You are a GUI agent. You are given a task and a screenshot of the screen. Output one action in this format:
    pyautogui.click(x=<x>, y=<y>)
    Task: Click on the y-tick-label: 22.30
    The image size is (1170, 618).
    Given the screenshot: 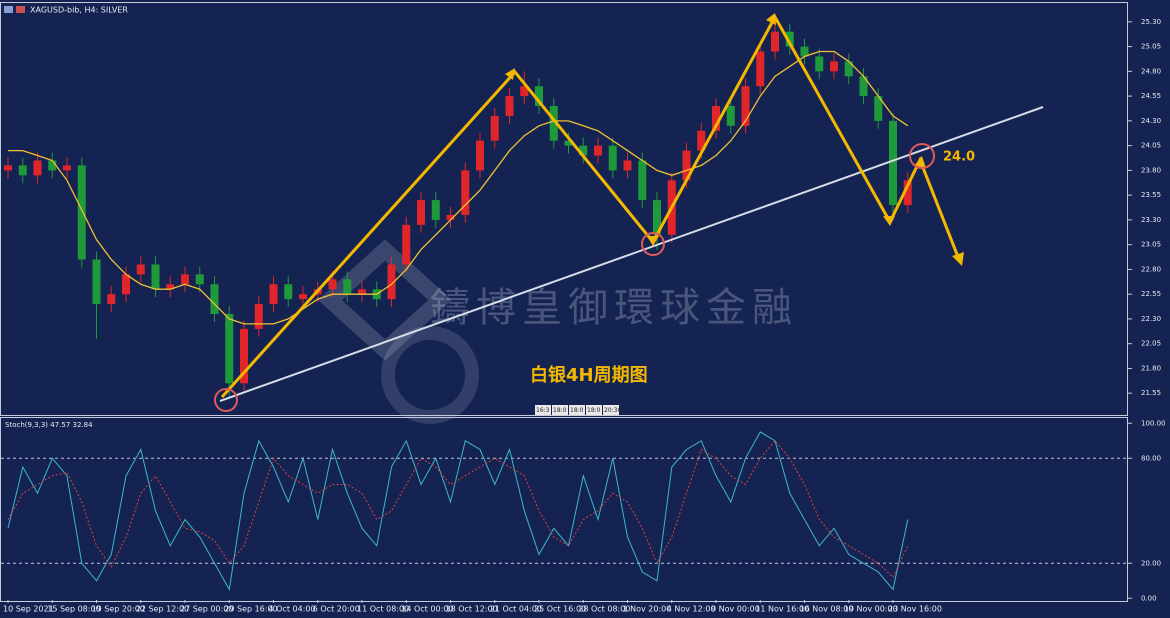 What is the action you would take?
    pyautogui.click(x=1151, y=319)
    